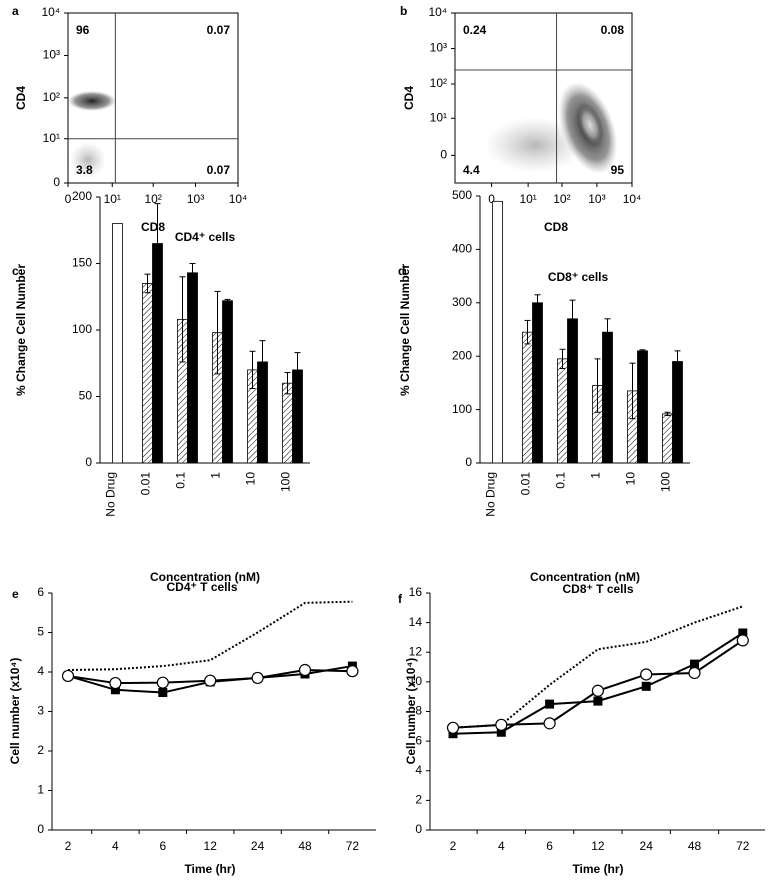 The height and width of the screenshot is (880, 777). I want to click on y-tick-label: 16, so click(416, 592).